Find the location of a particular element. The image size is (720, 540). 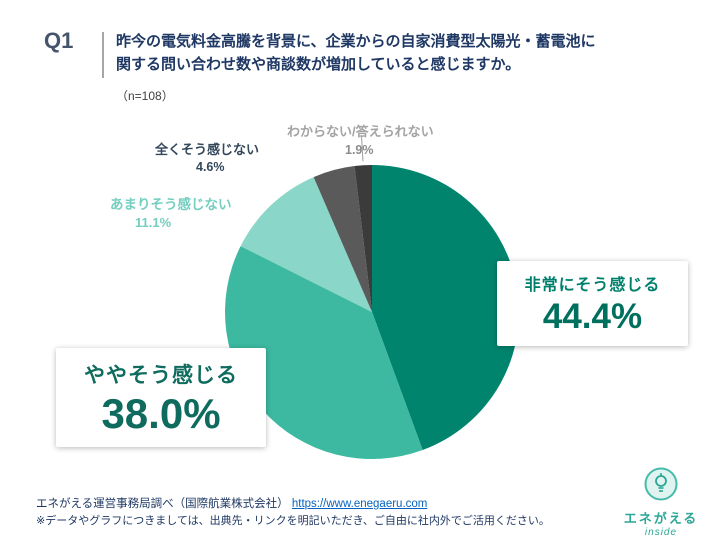

label-not-much: あまりそう感じない is located at coordinates (171, 204).